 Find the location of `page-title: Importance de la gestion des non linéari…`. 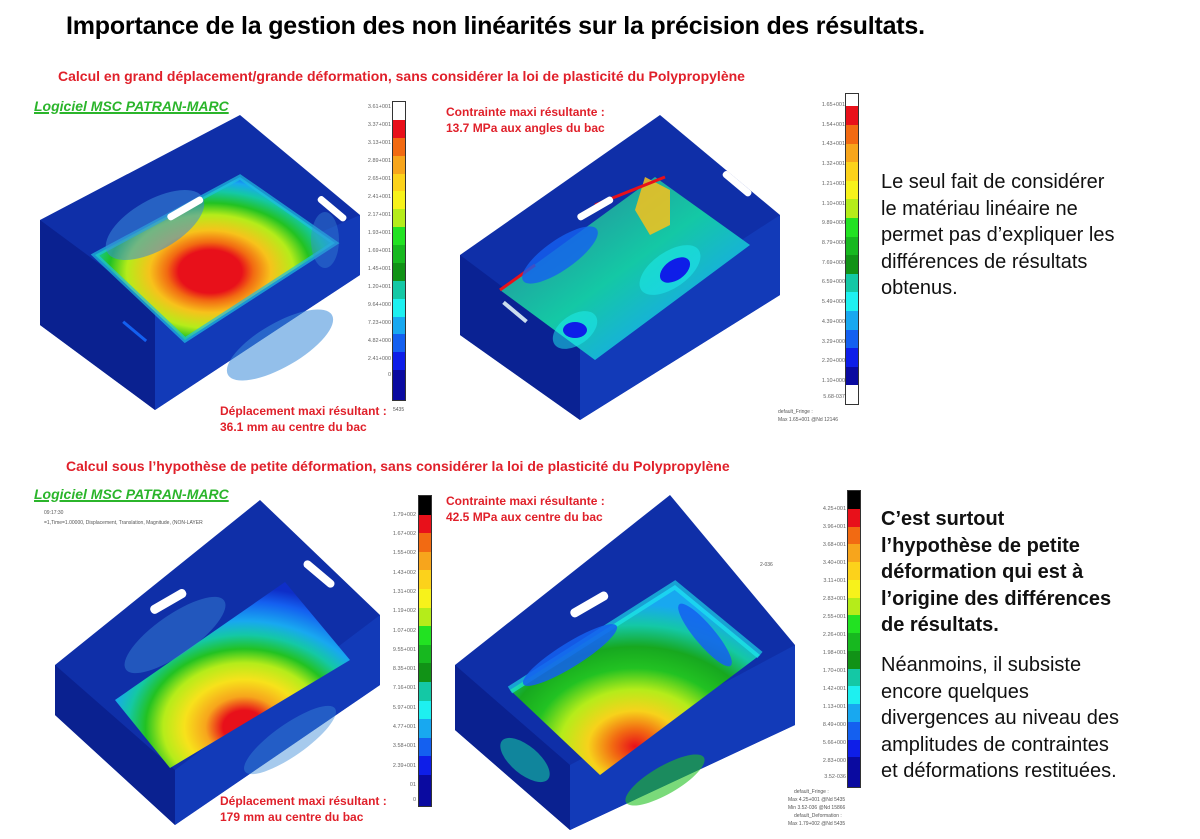

page-title: Importance de la gestion des non linéari… is located at coordinates (495, 26).